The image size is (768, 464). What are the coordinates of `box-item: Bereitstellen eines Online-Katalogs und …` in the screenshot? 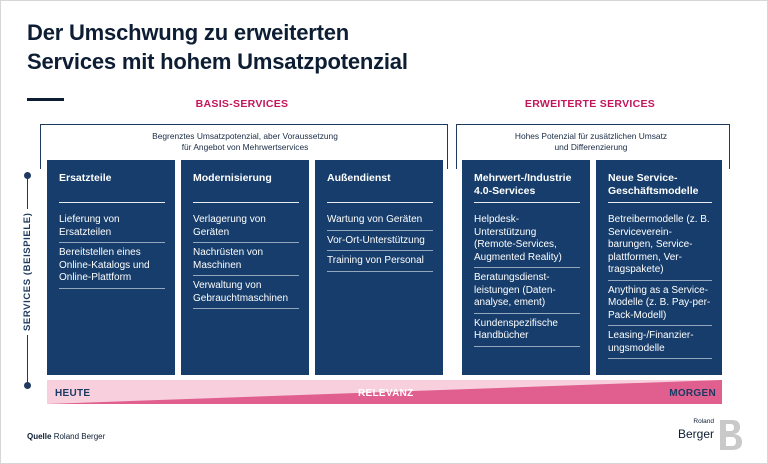 It's located at (112, 268).